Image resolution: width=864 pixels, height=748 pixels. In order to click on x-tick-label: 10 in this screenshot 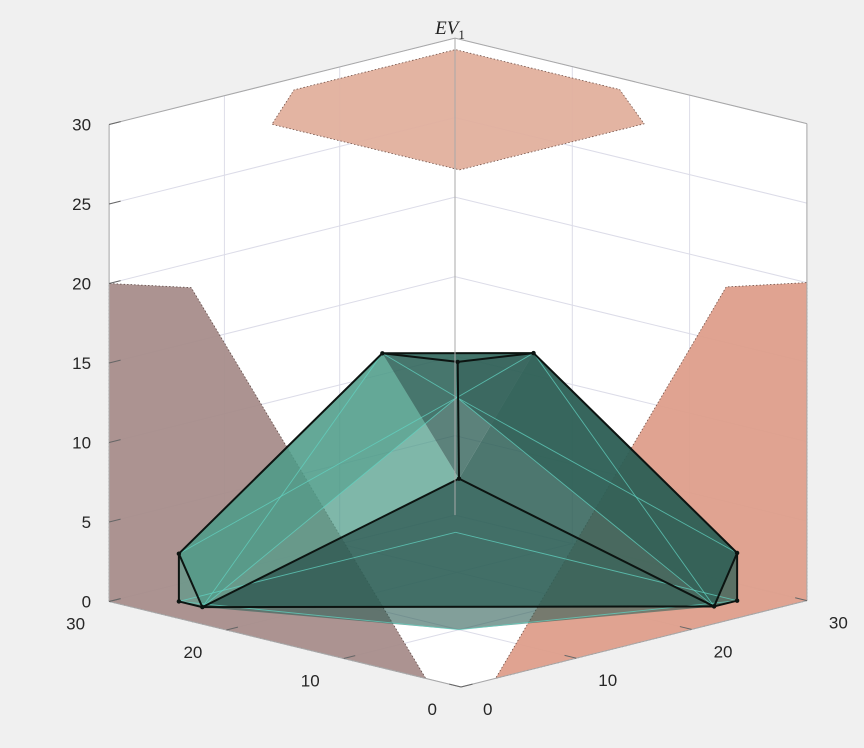, I will do `click(607, 680)`.